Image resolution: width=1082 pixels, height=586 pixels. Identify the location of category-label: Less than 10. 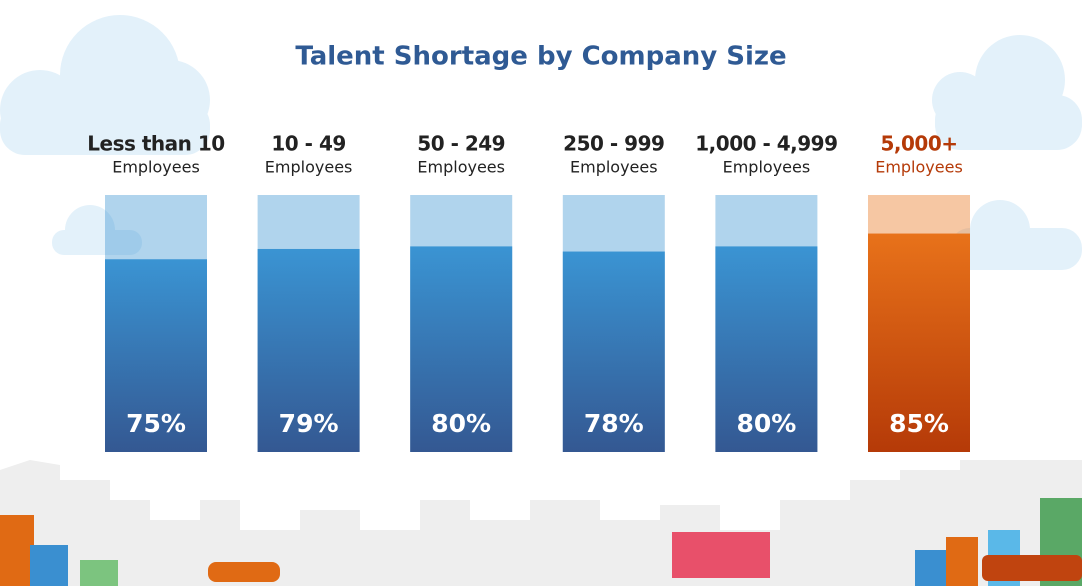
(155, 144).